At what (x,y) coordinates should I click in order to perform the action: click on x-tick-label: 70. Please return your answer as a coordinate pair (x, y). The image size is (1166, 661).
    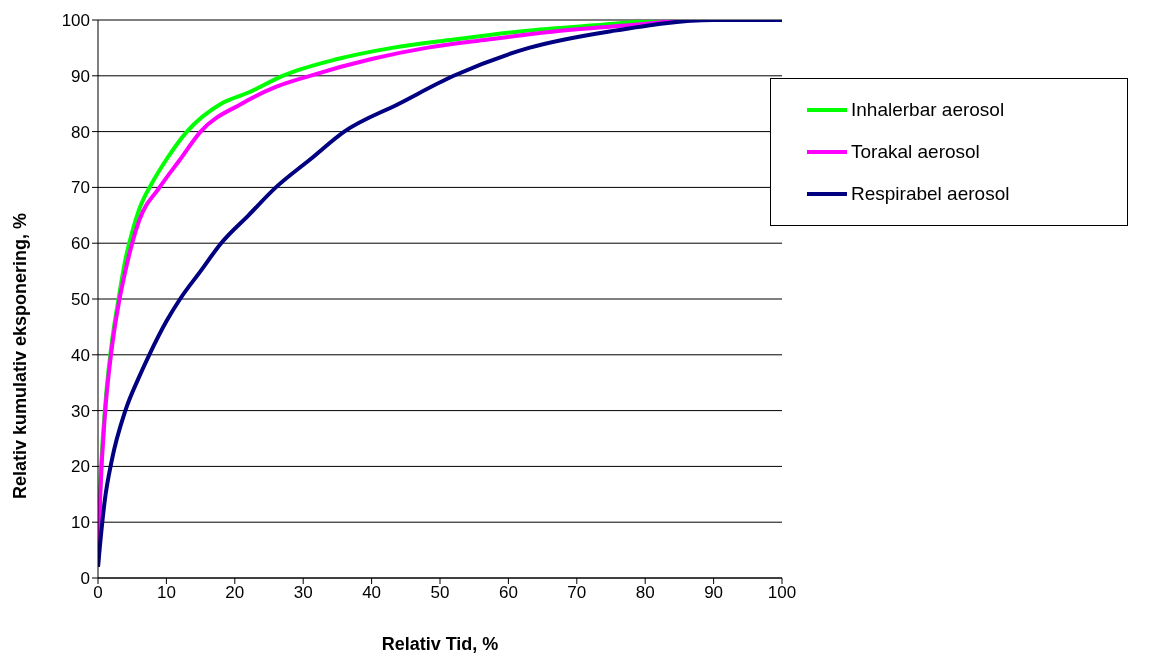
    Looking at the image, I should click on (577, 593).